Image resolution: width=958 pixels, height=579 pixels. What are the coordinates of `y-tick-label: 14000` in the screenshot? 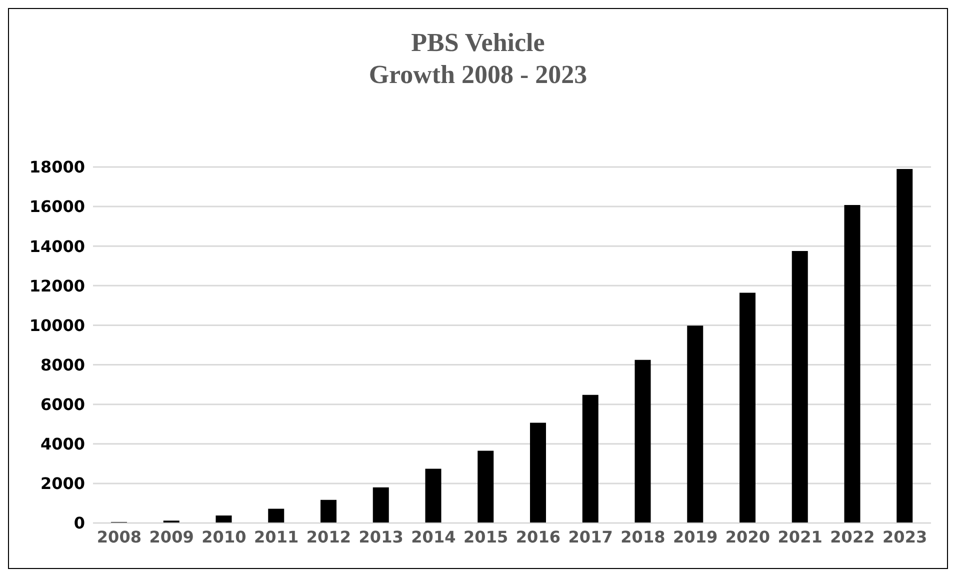 It's located at (57, 246).